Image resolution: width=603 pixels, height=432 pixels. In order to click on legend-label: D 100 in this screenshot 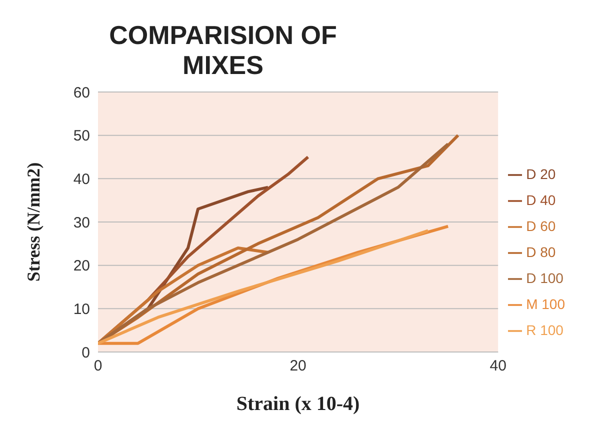, I will do `click(545, 278)`.